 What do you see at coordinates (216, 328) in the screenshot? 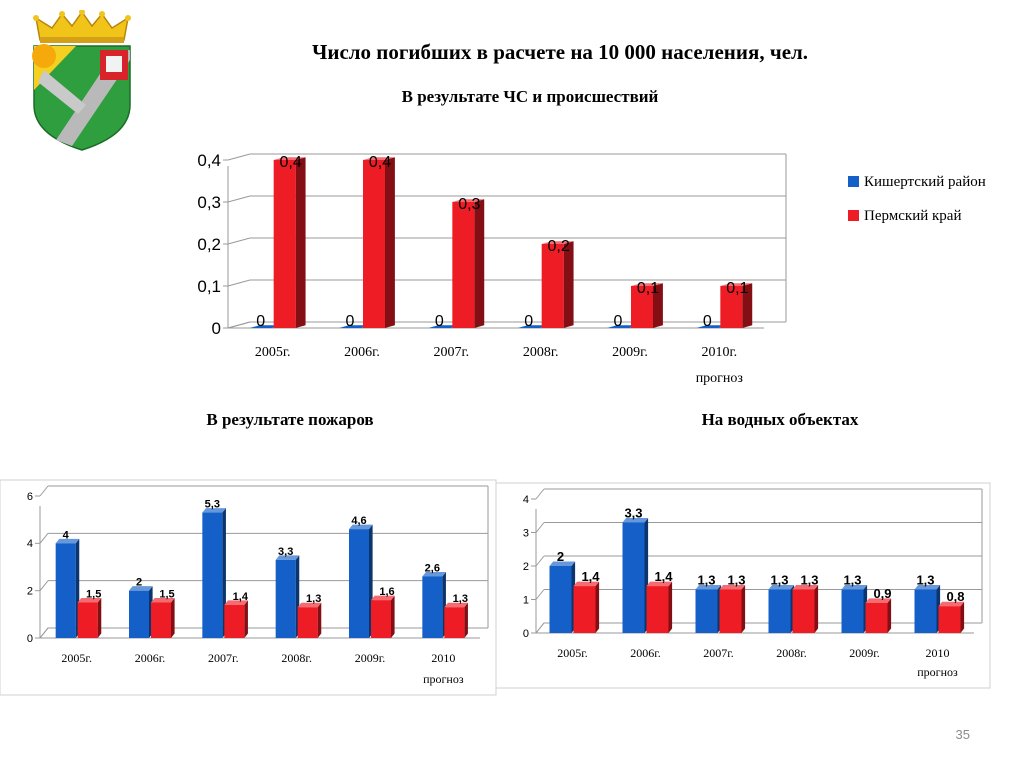
I see `y-tick-label: 0` at bounding box center [216, 328].